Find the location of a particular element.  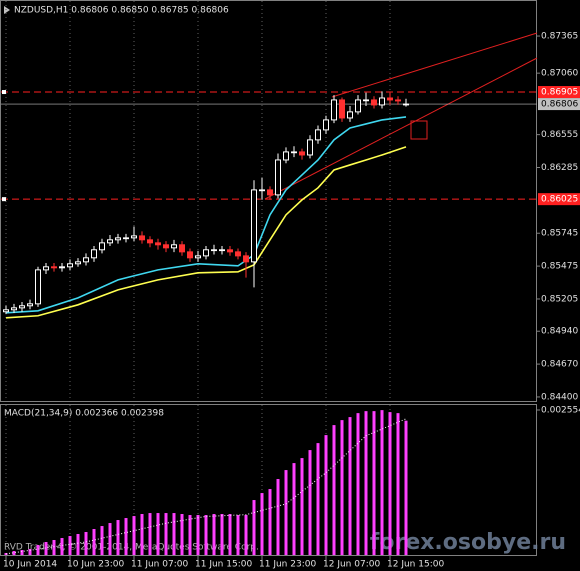

x-tick-label: 12 Jun 15:00 is located at coordinates (415, 565).